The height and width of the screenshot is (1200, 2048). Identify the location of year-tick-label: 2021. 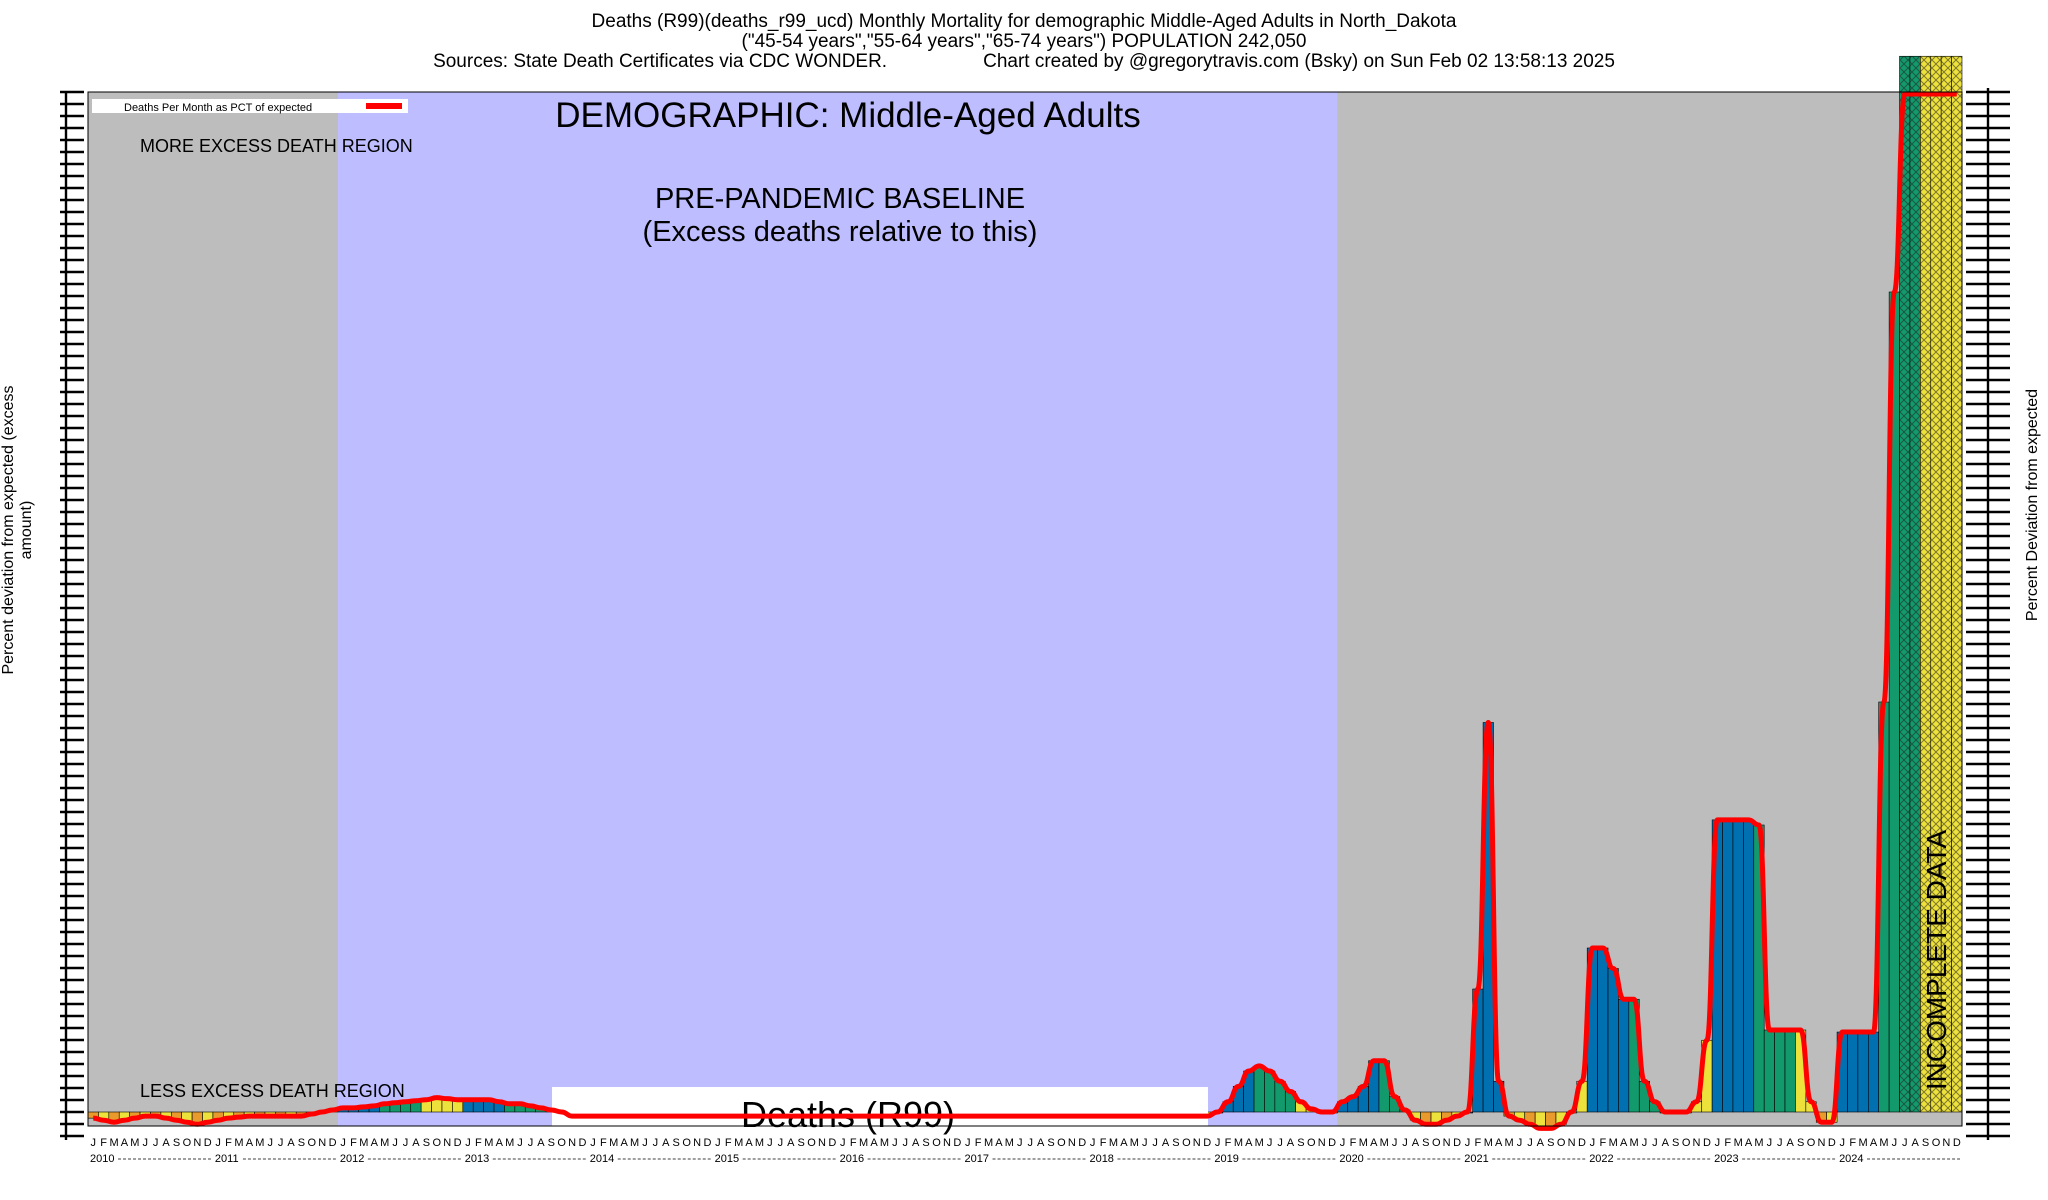
(1476, 1159).